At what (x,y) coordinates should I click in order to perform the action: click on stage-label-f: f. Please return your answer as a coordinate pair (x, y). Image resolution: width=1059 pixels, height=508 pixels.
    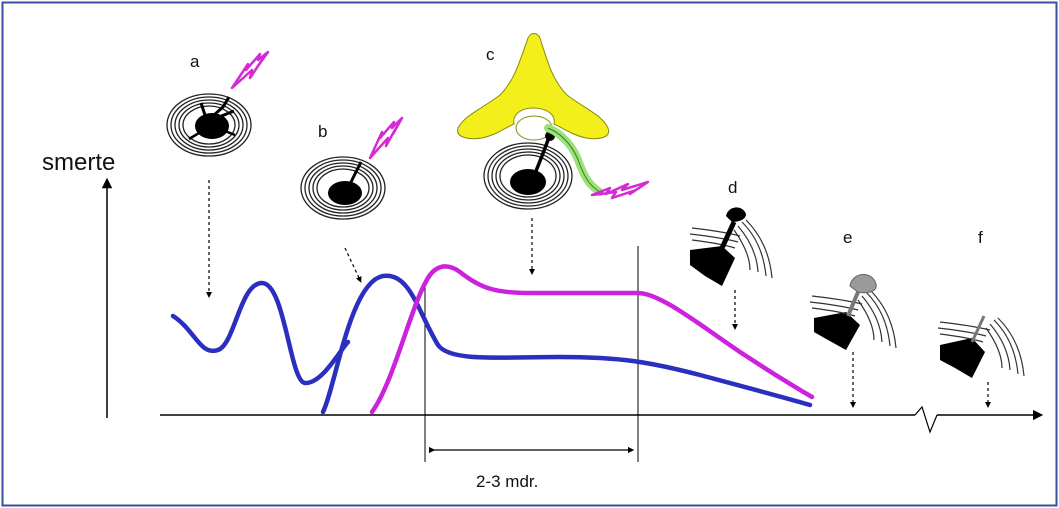
    Looking at the image, I should click on (980, 237).